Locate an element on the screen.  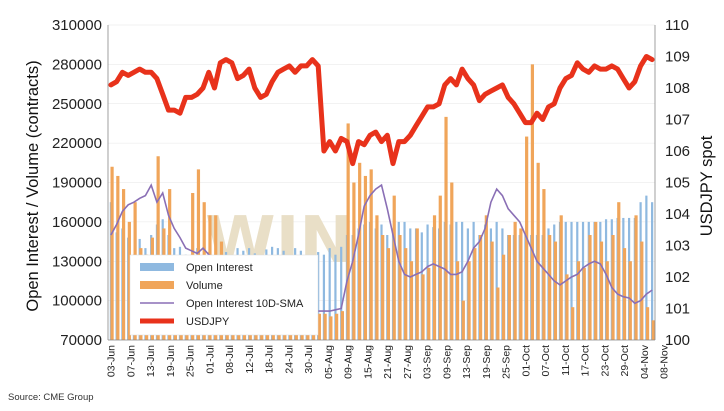
left-tick-label: 310000 is located at coordinates (77, 25).